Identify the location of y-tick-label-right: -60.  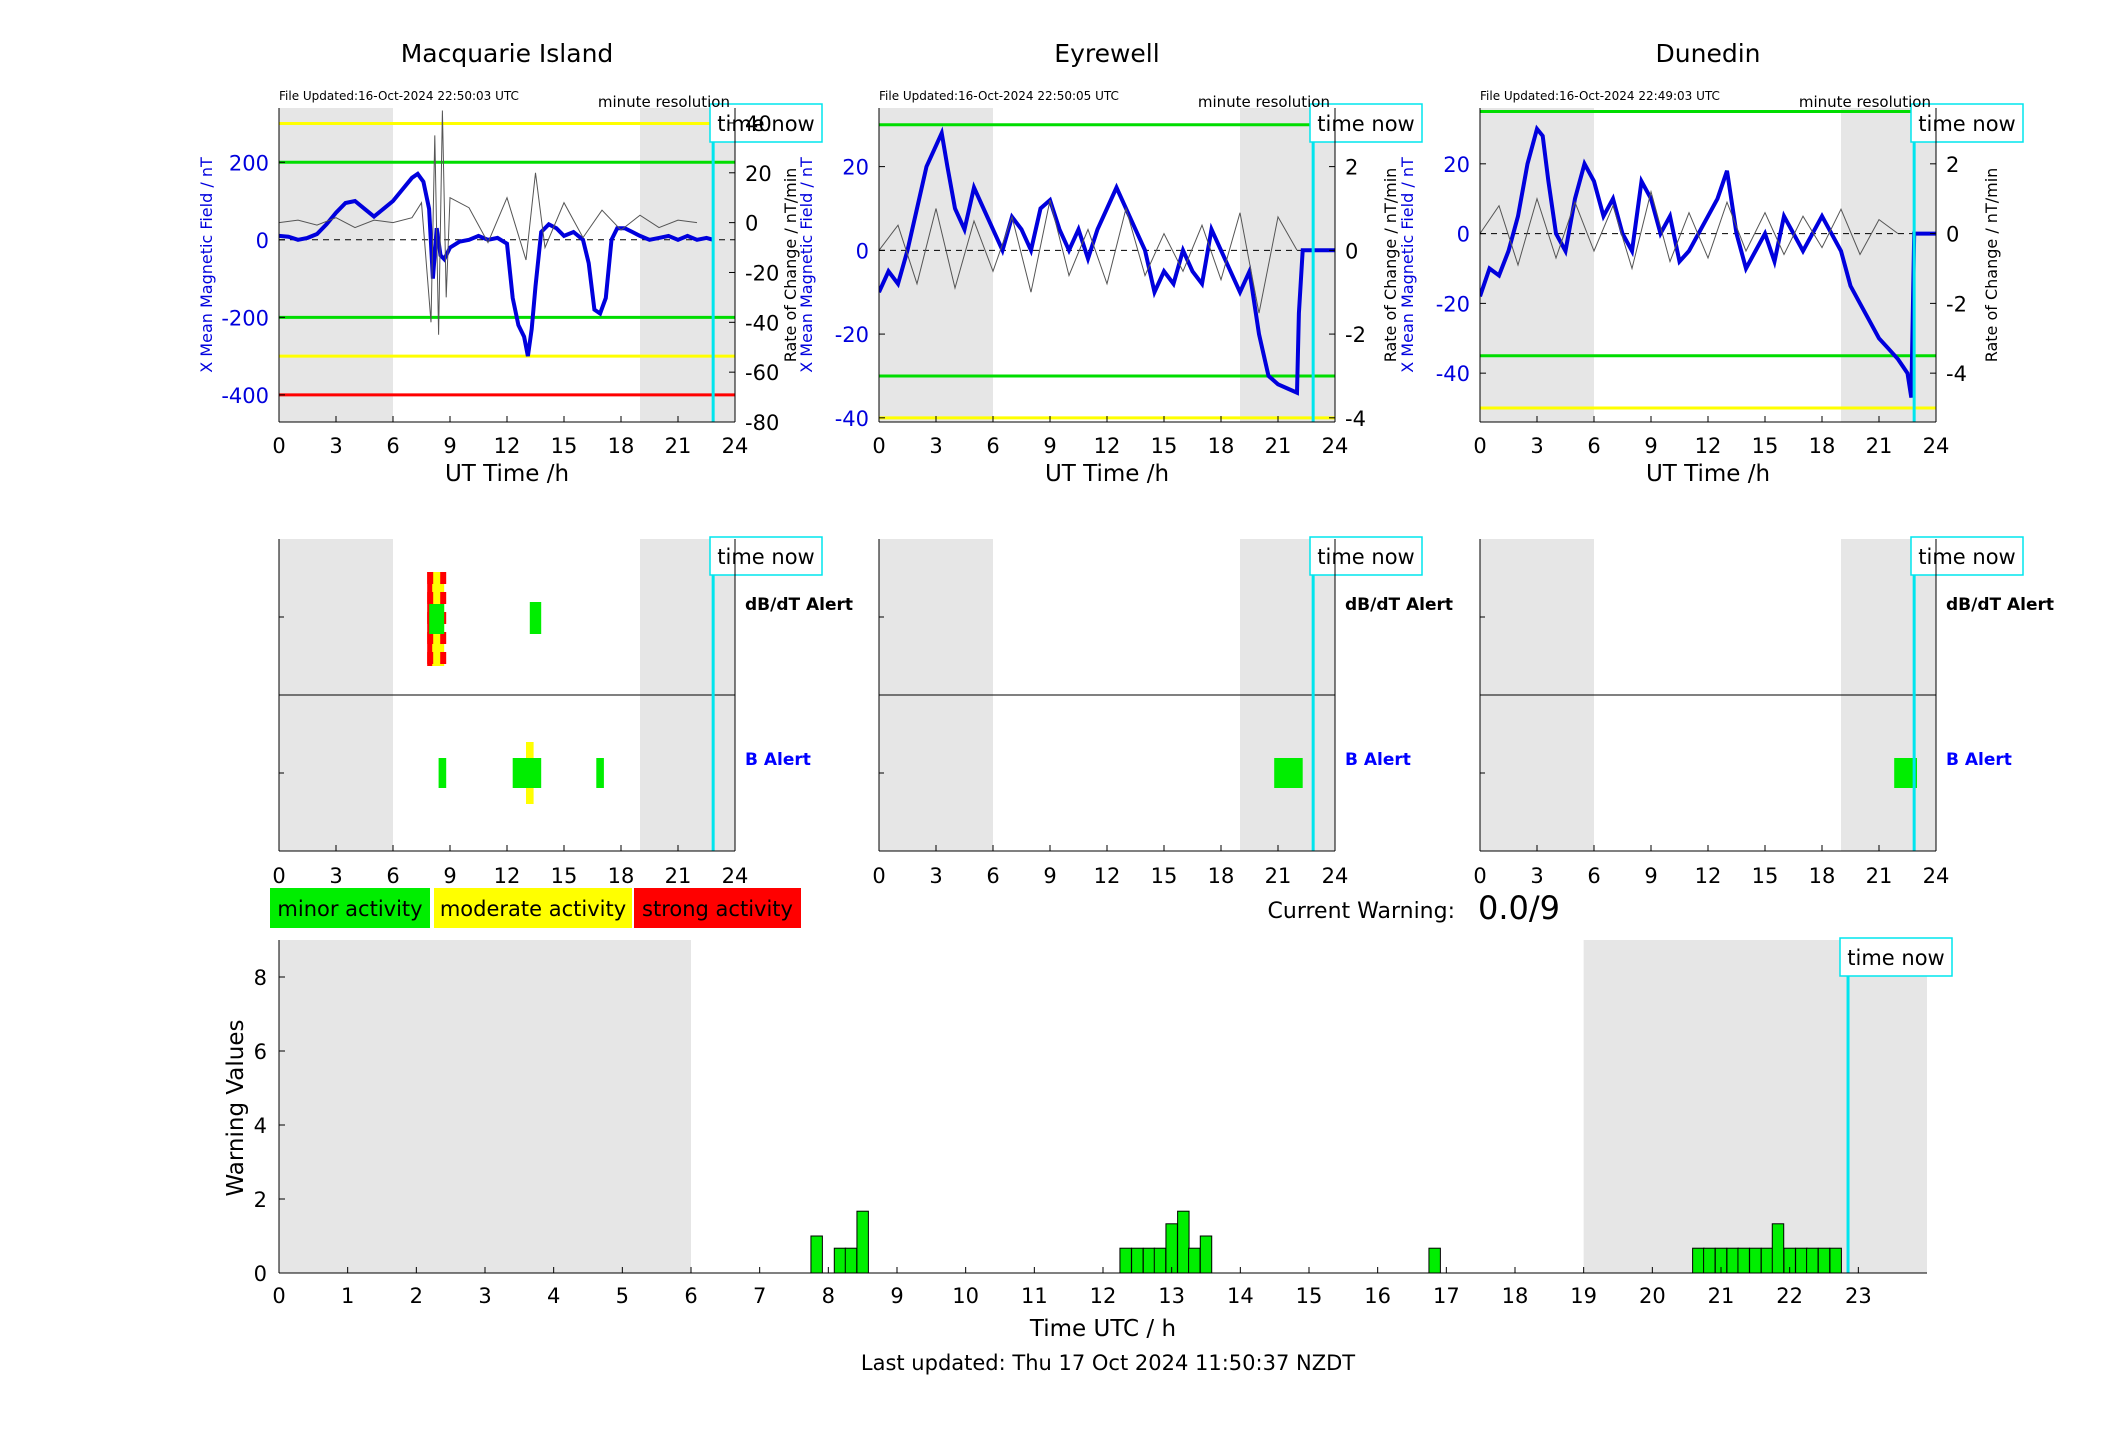
(762, 373).